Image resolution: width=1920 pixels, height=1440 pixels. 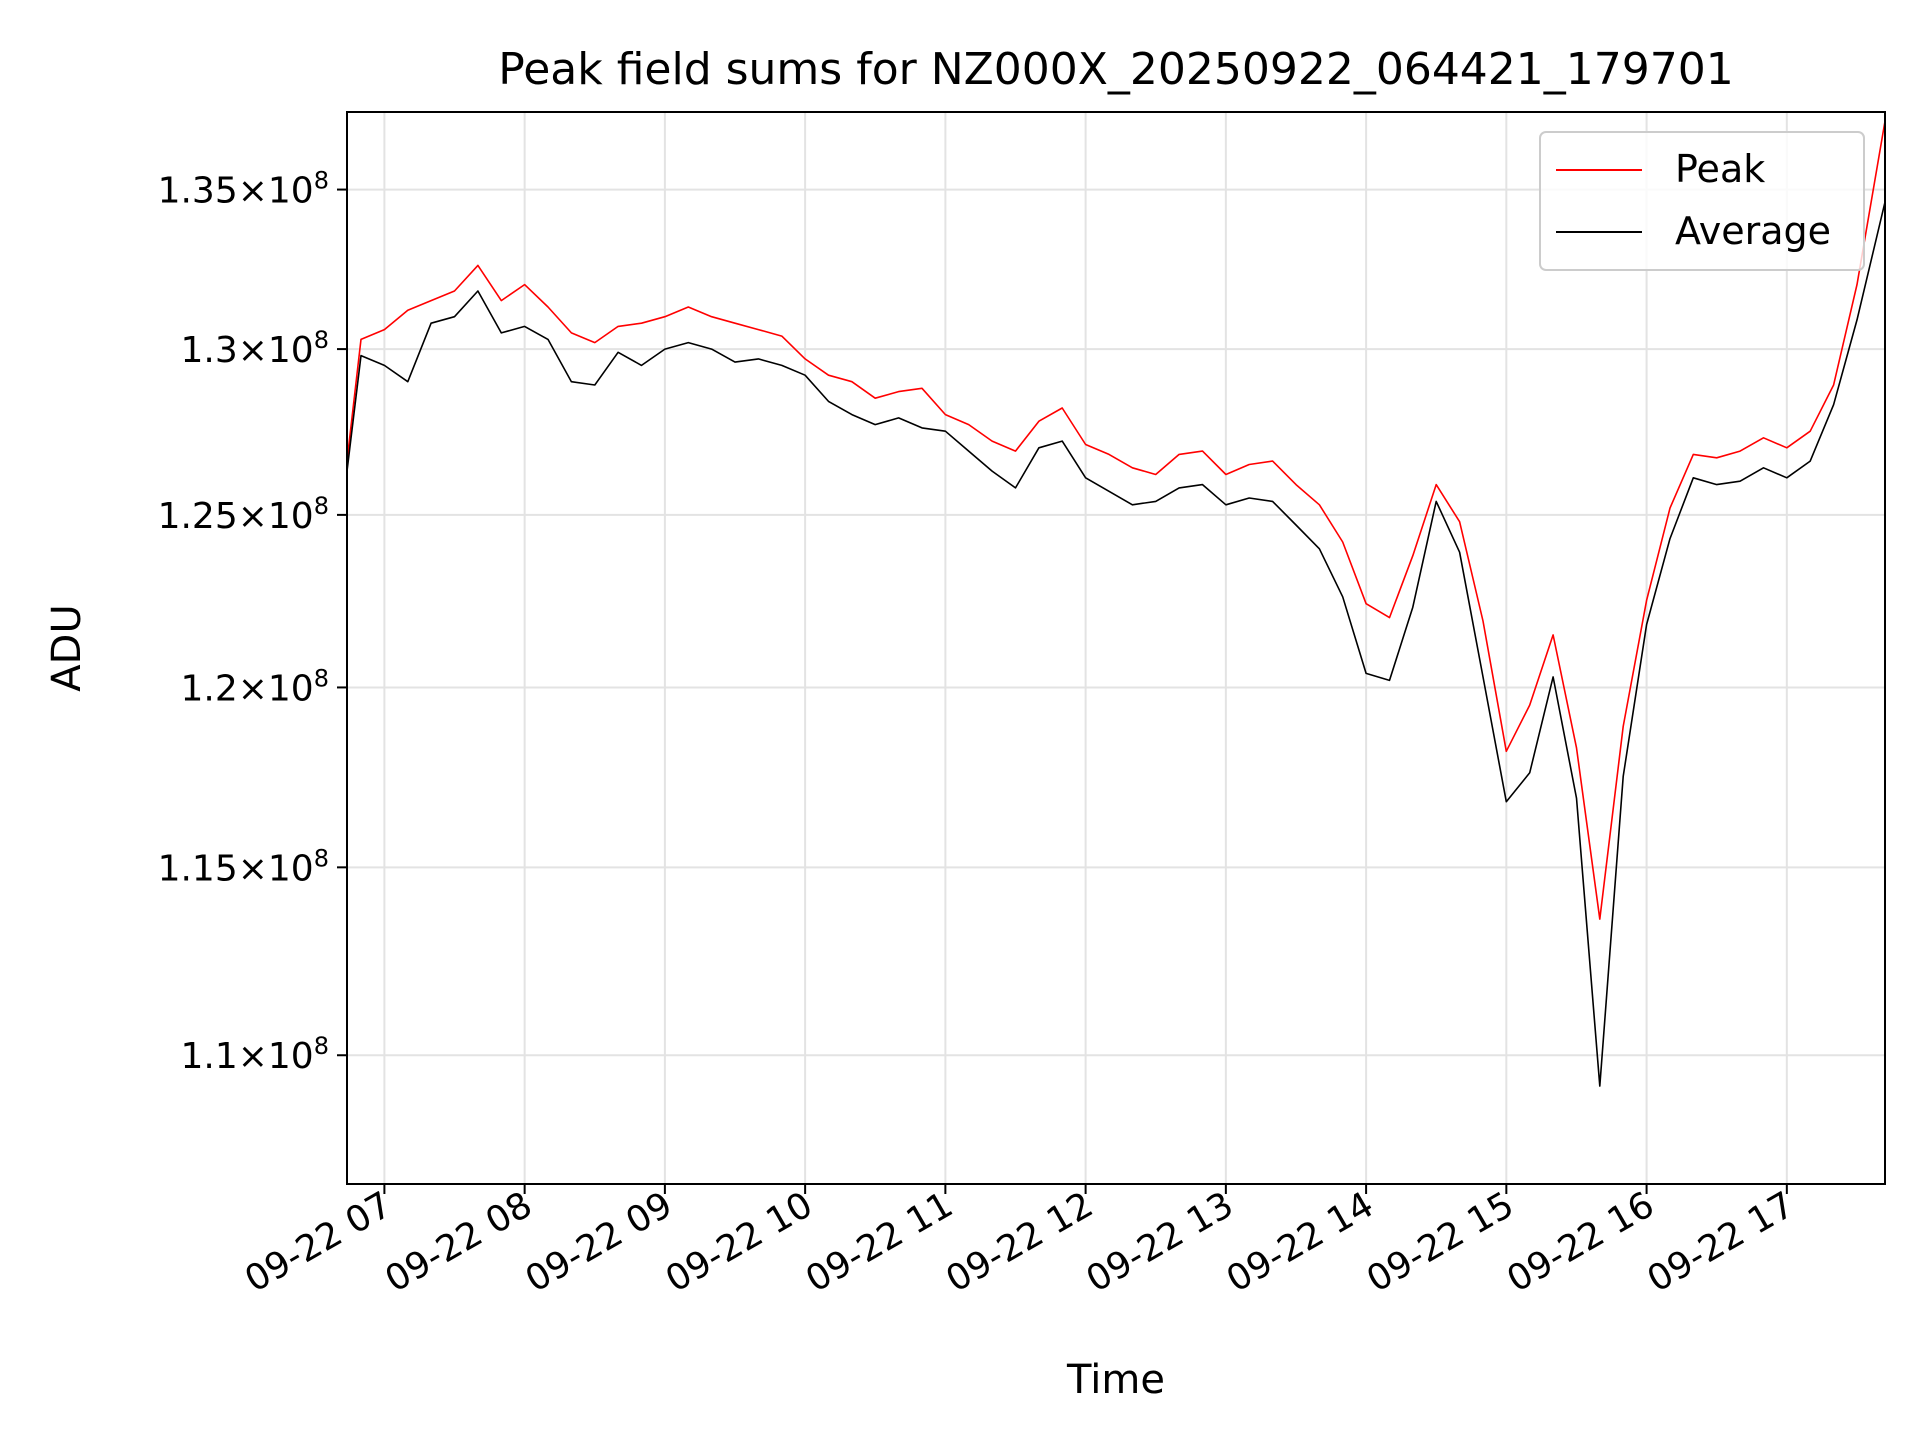 I want to click on y-tick-label: 1.1×10⁸, so click(x=254, y=1054).